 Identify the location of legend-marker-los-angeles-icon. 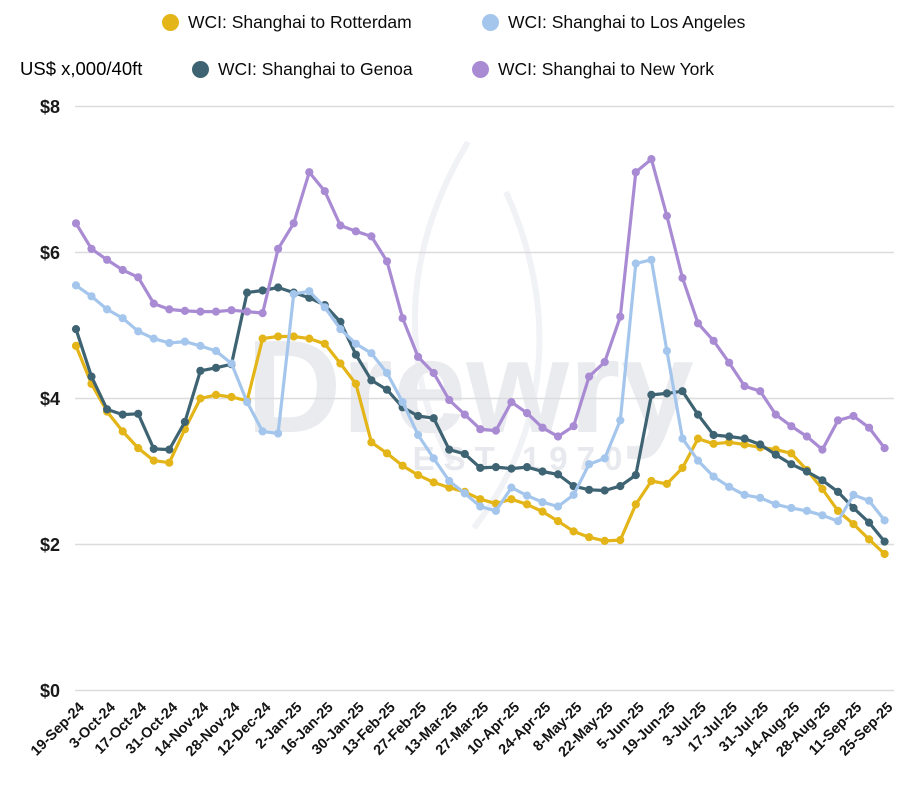
(490, 22).